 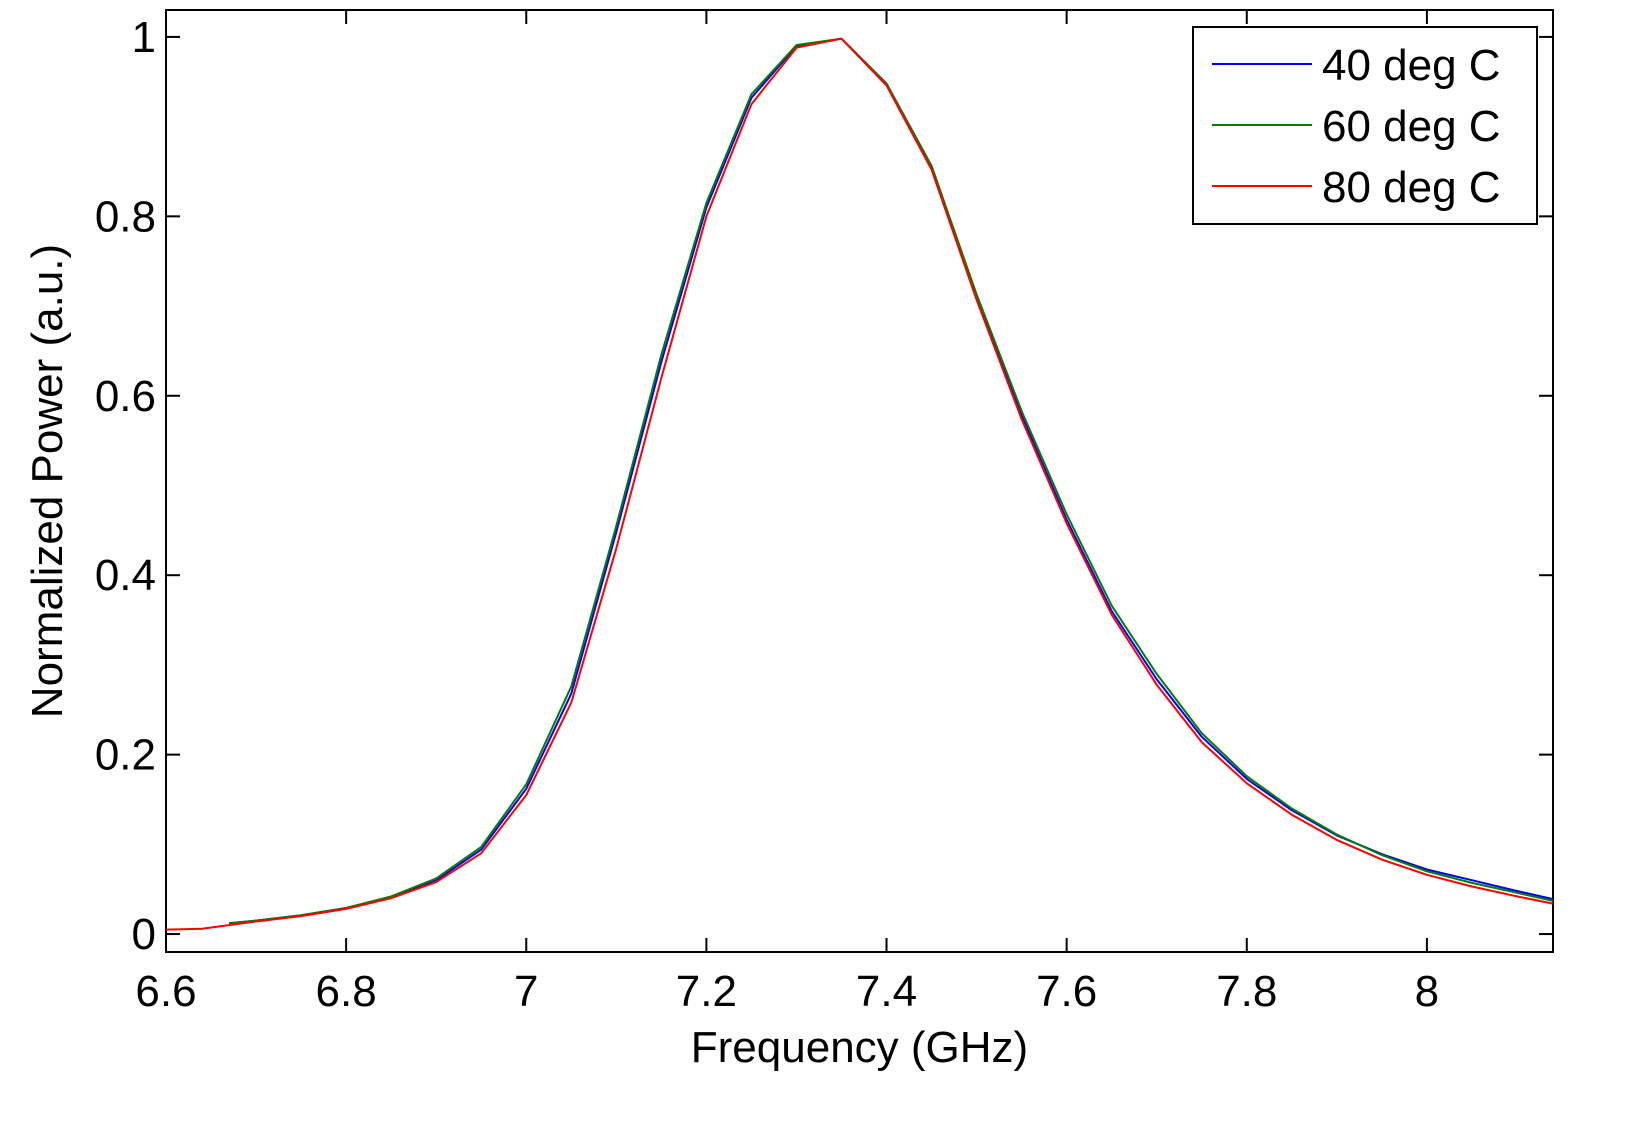 What do you see at coordinates (125, 755) in the screenshot?
I see `y-tick-label: 0.2` at bounding box center [125, 755].